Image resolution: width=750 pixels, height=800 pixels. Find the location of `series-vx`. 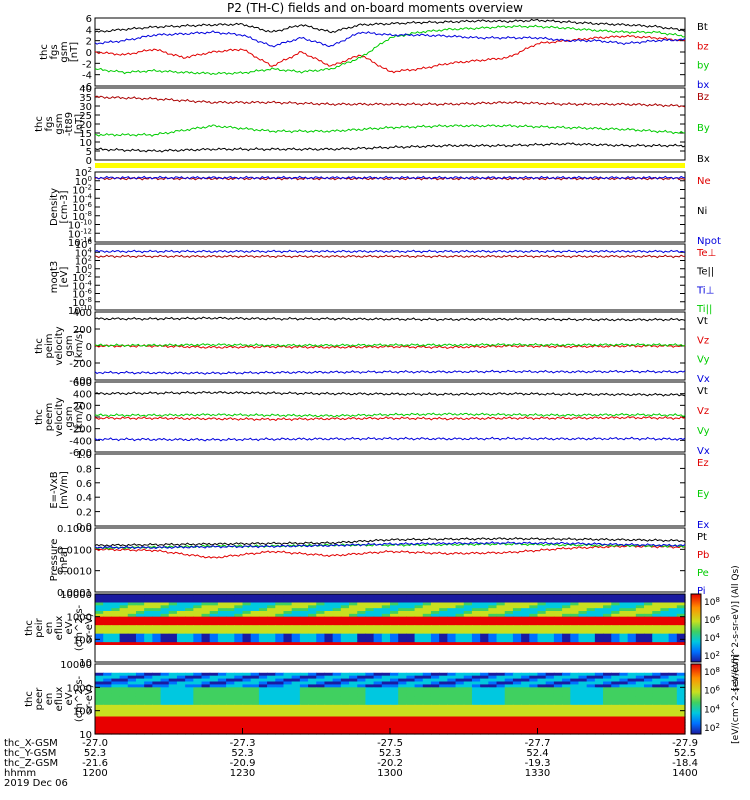

series-vx is located at coordinates (390, 372).